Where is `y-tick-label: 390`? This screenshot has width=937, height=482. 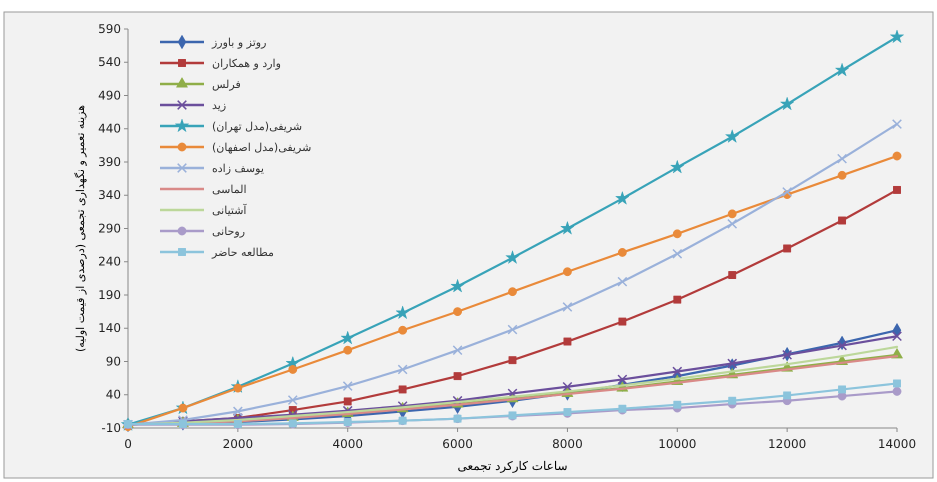
y-tick-label: 390 is located at coordinates (109, 161).